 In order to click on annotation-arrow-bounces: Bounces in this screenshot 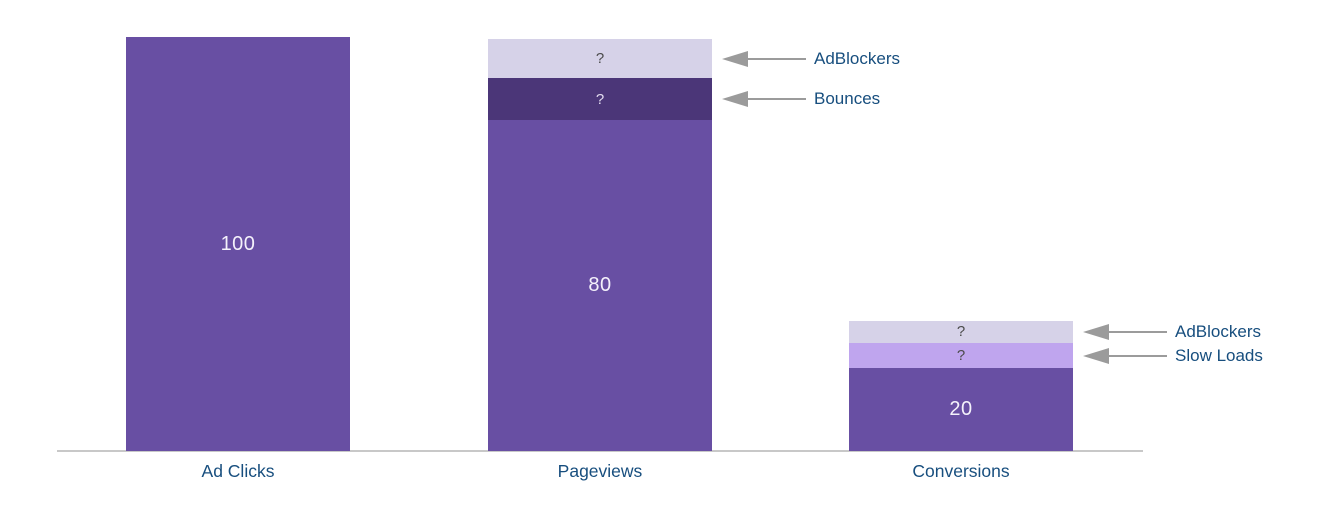, I will do `click(801, 99)`.